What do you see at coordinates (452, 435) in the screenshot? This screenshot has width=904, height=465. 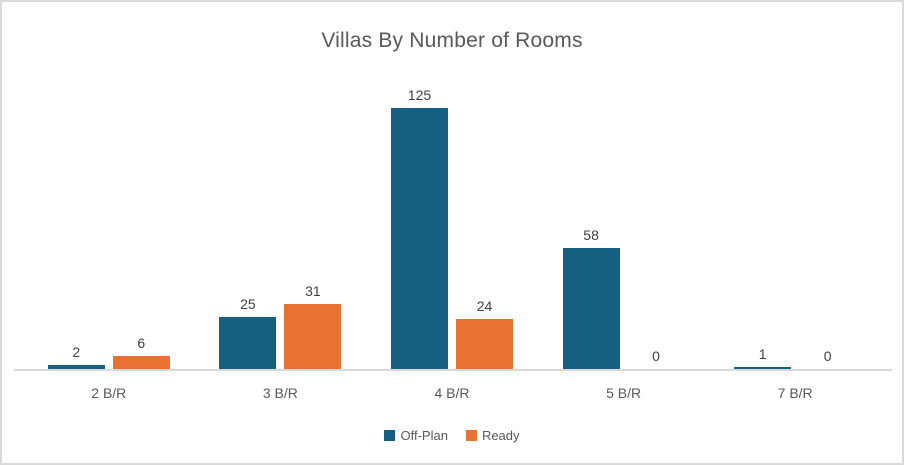 I see `legend: Off-Plan Ready` at bounding box center [452, 435].